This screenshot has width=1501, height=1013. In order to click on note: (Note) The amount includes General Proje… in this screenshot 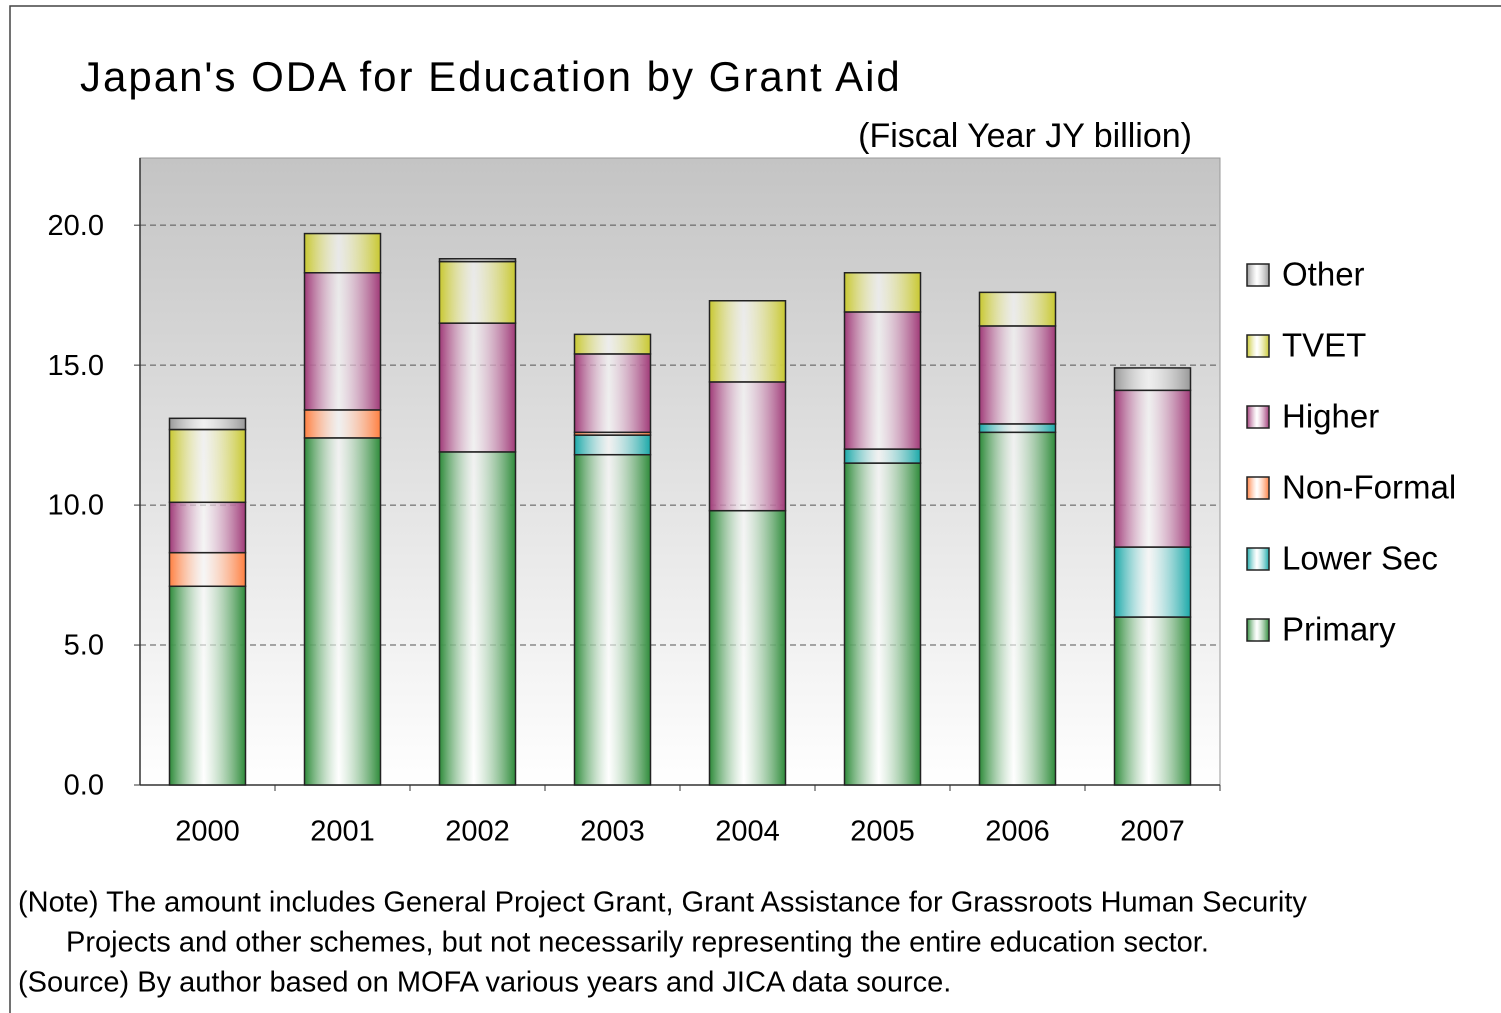, I will do `click(662, 903)`.